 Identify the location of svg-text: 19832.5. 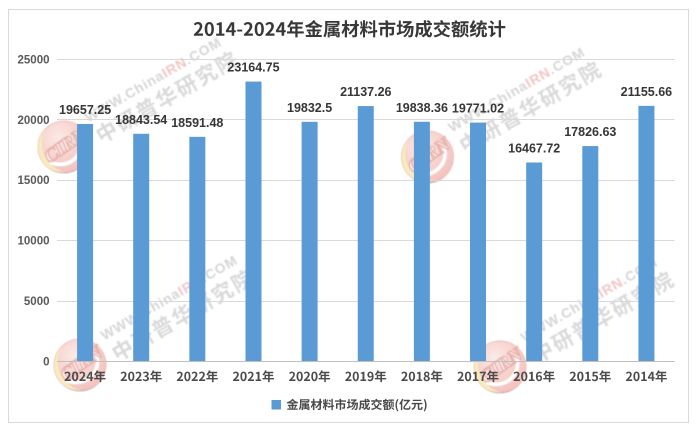
(309, 108).